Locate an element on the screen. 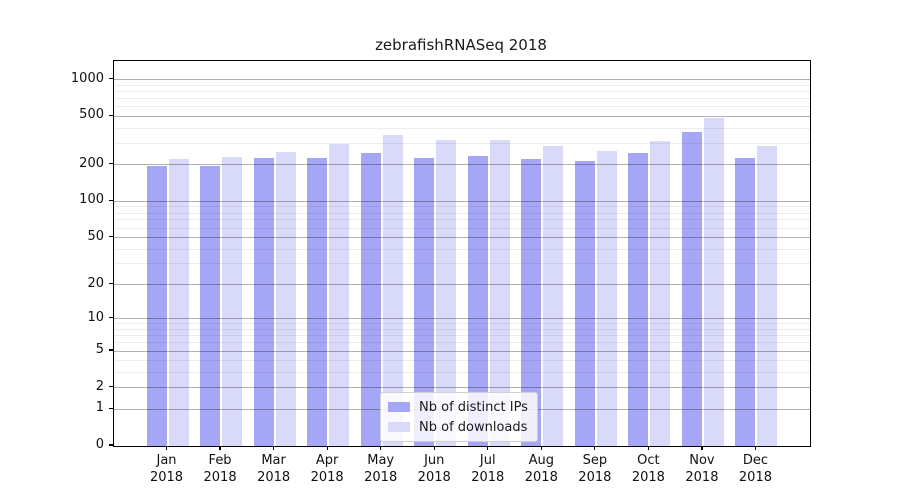 Image resolution: width=900 pixels, height=500 pixels. y-tick-label: 20 is located at coordinates (95, 283).